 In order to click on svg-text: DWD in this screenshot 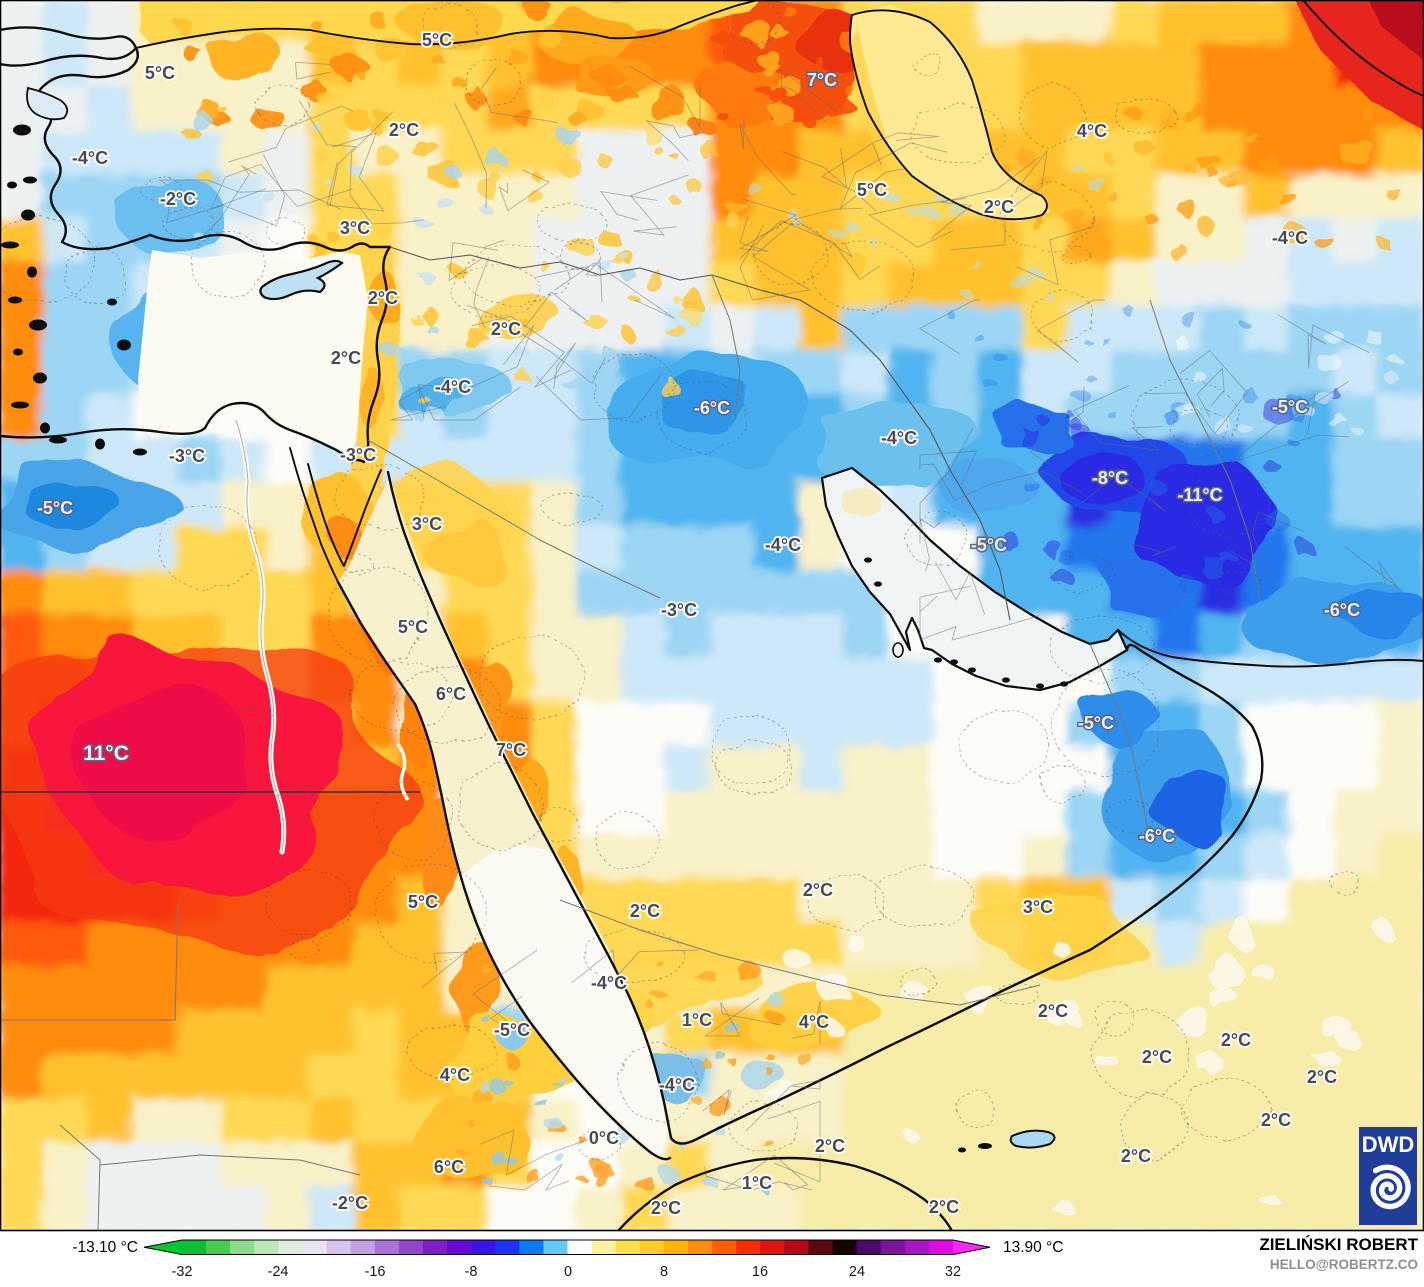, I will do `click(1388, 1144)`.